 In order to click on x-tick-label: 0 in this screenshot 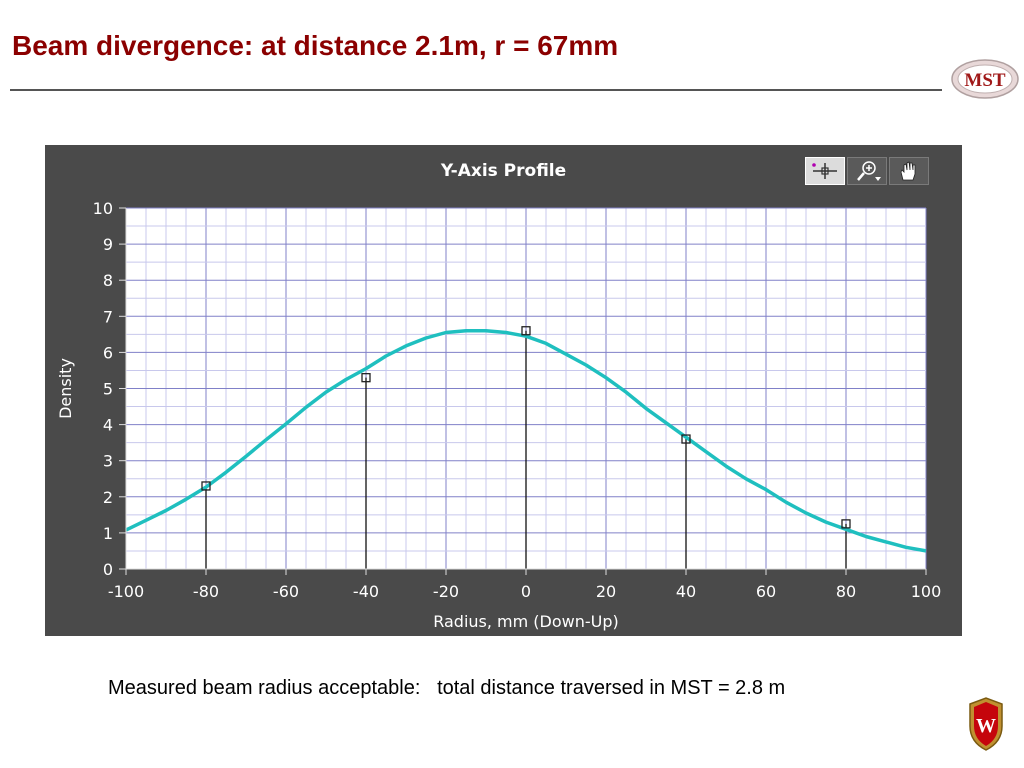, I will do `click(526, 591)`.